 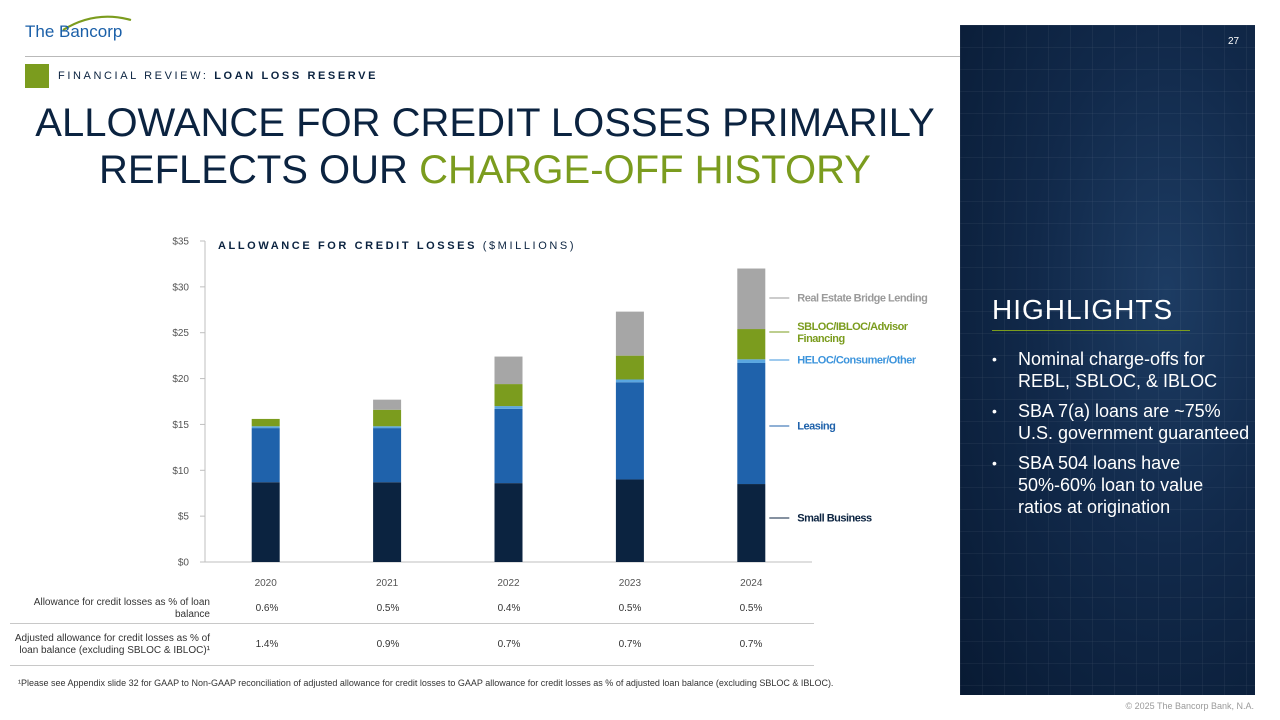 What do you see at coordinates (184, 563) in the screenshot?
I see `y-tick-label: $0` at bounding box center [184, 563].